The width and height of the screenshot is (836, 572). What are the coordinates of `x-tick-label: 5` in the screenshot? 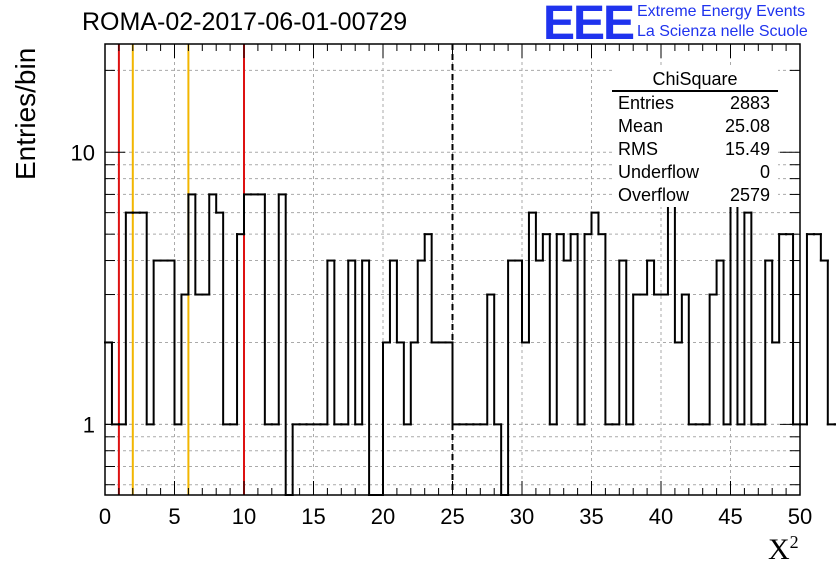 It's located at (174, 516).